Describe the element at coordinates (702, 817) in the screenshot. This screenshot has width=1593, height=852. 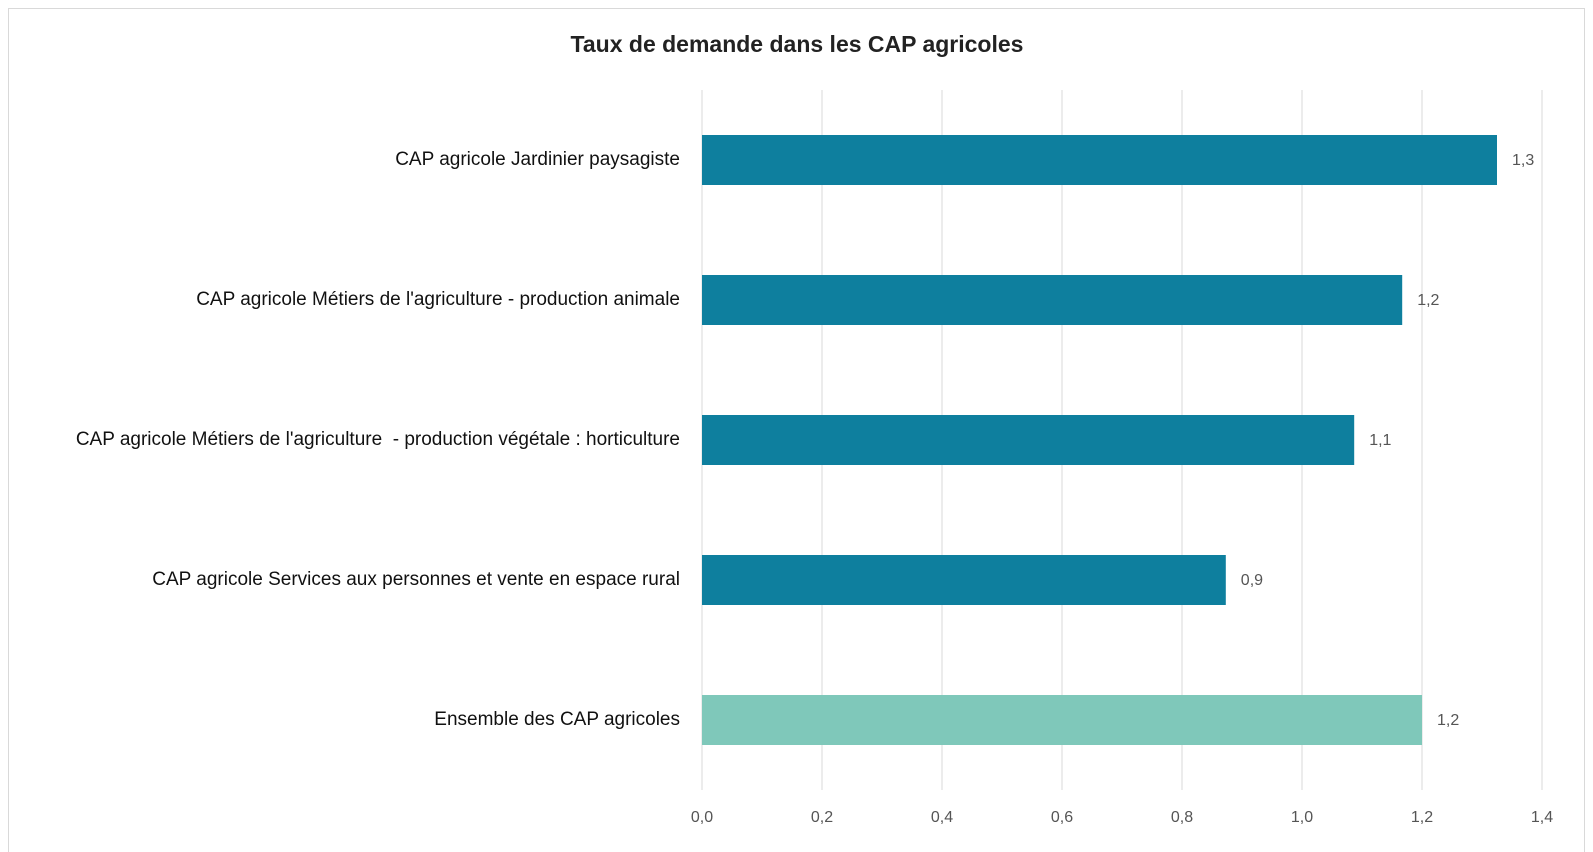
I see `x-tick-label: 0,0` at that location.